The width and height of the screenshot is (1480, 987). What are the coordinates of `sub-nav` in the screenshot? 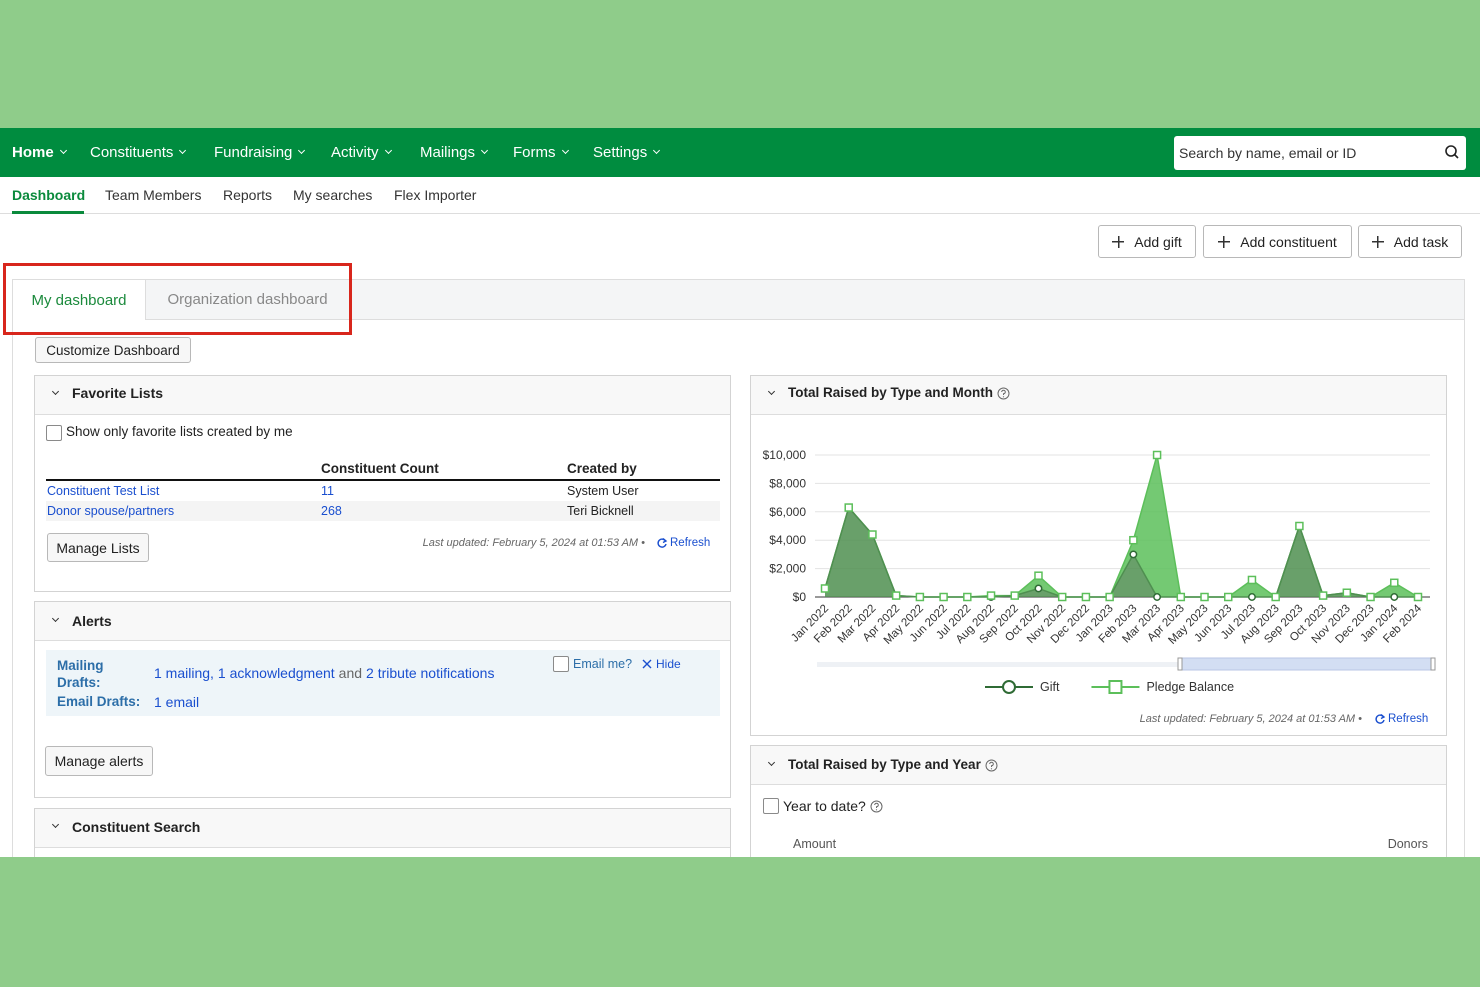 It's located at (740, 195).